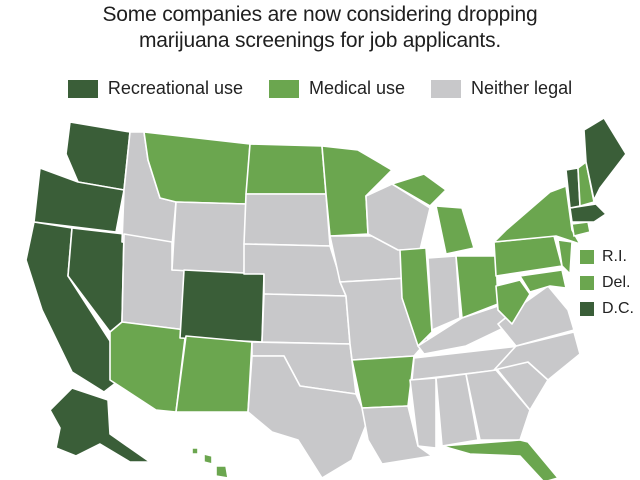 The width and height of the screenshot is (640, 480). What do you see at coordinates (79, 200) in the screenshot?
I see `state-OR` at bounding box center [79, 200].